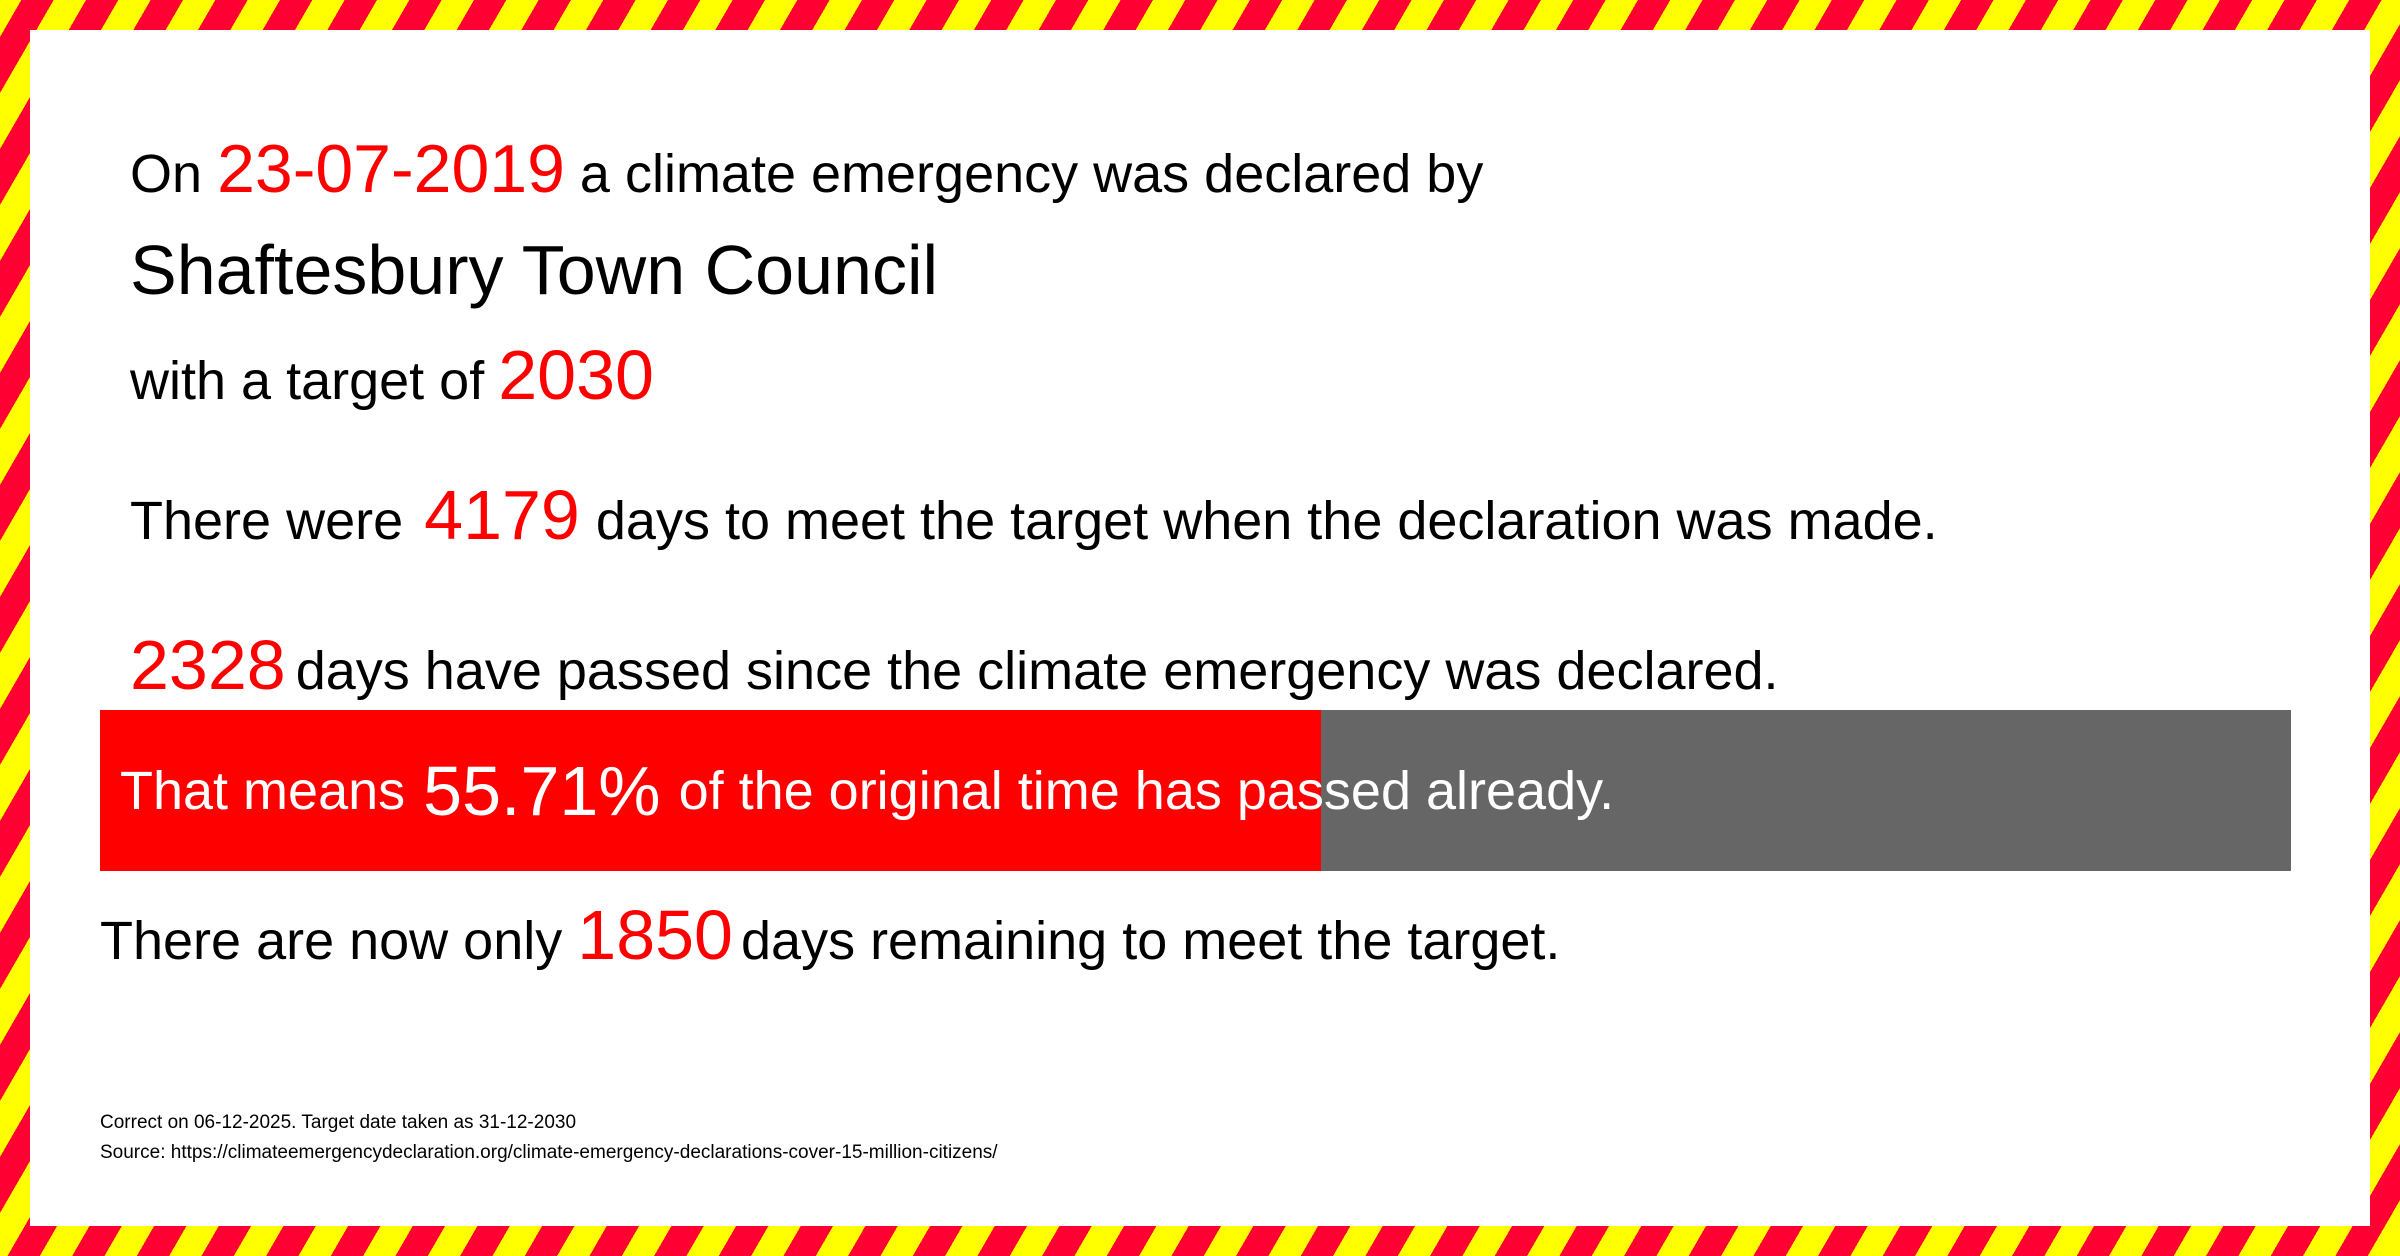 This screenshot has width=2400, height=1256. What do you see at coordinates (1031, 174) in the screenshot?
I see `date-suffix: a climate emergency was declared by` at bounding box center [1031, 174].